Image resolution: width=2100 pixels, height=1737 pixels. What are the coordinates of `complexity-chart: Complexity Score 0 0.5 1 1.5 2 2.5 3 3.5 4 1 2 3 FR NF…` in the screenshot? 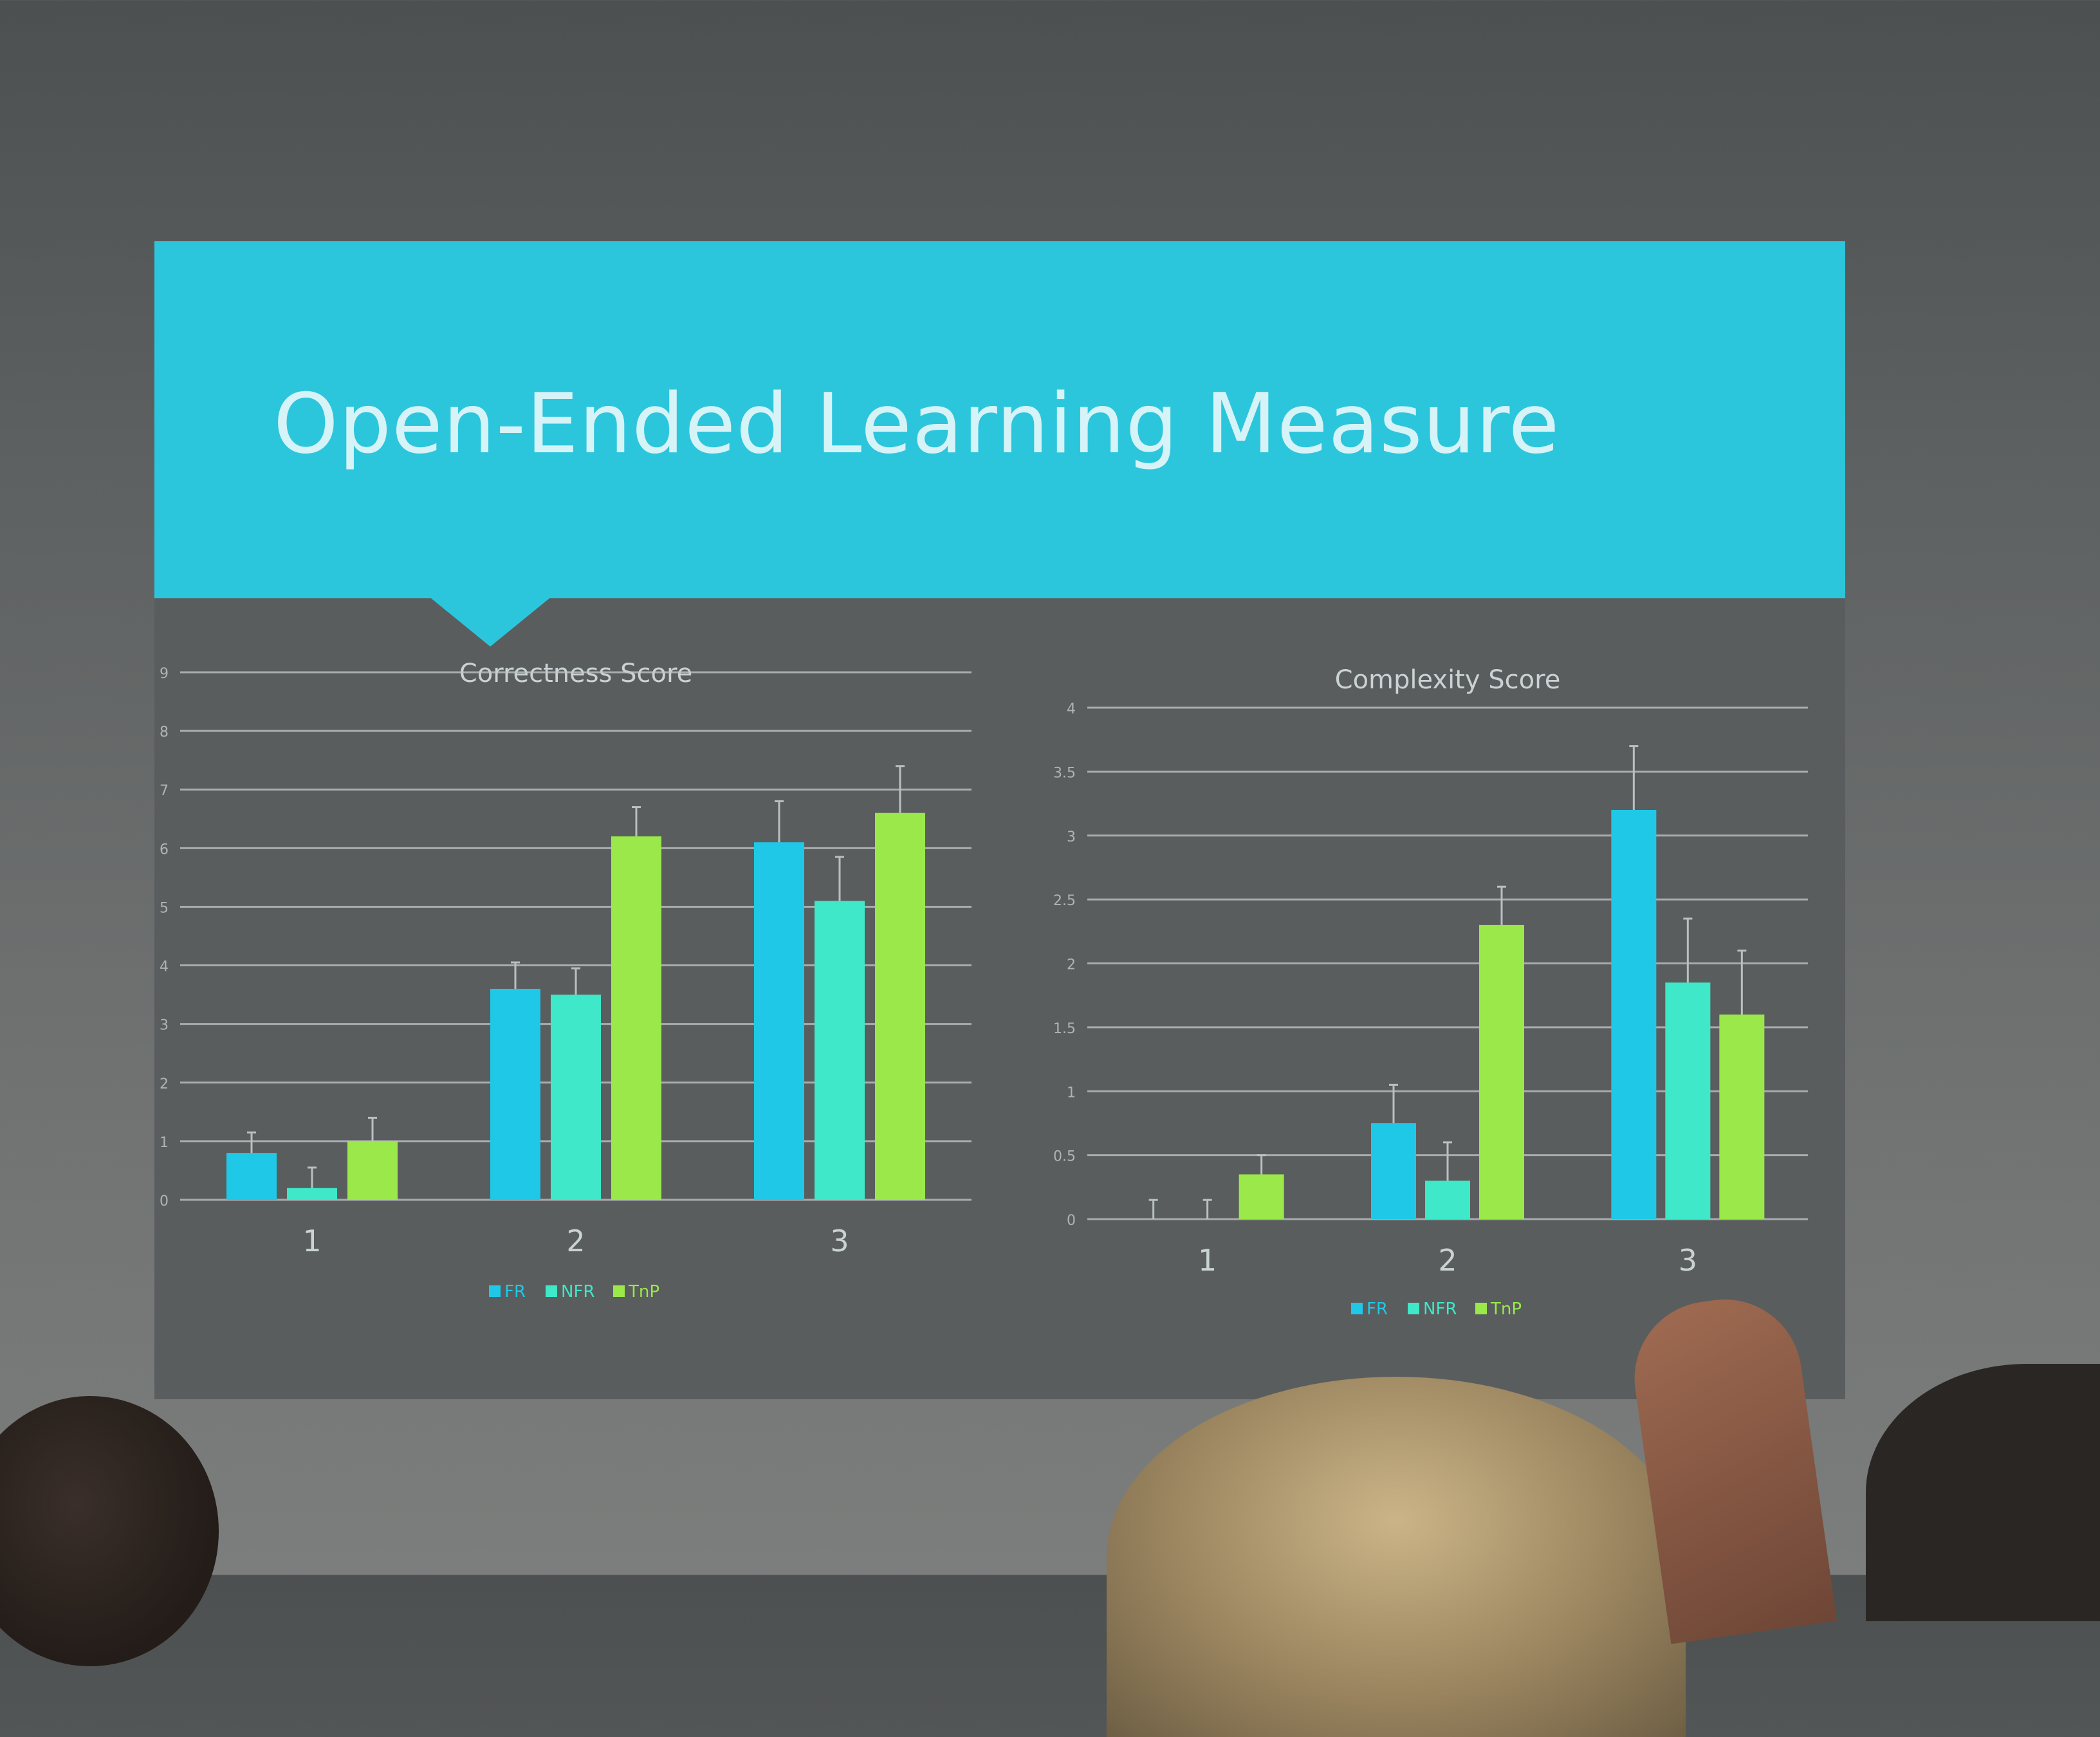 It's located at (1430, 992).